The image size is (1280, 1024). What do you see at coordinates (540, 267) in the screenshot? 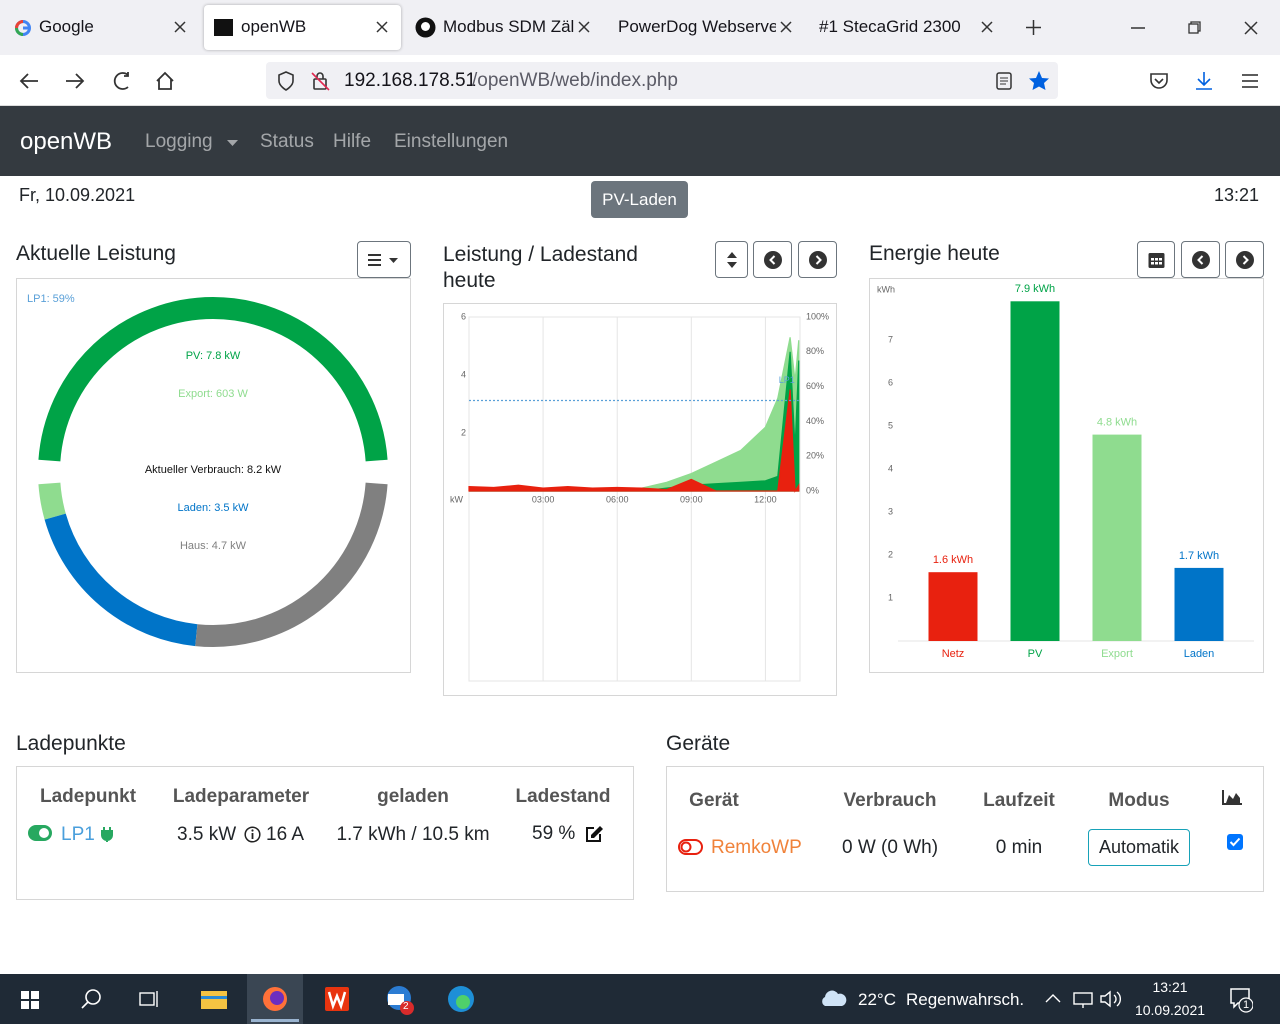
I see `panel-title: Leistung / Ladestand heute` at bounding box center [540, 267].